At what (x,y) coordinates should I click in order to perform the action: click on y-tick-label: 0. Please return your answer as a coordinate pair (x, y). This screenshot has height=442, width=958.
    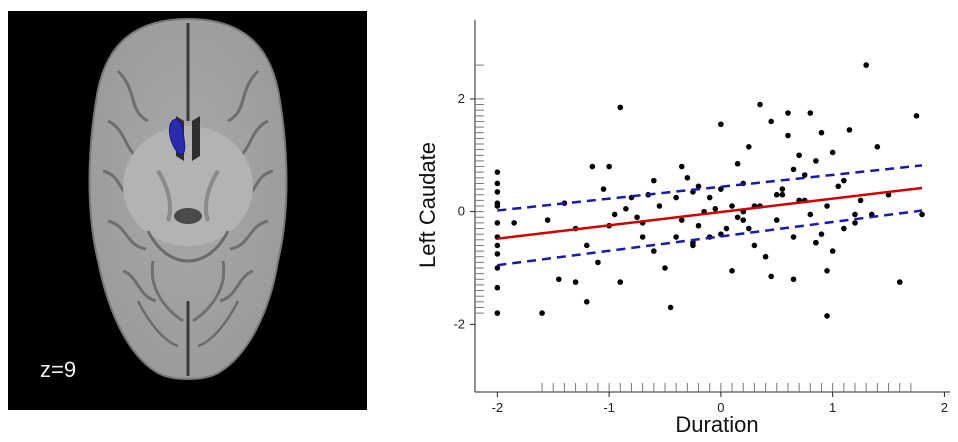
    Looking at the image, I should click on (461, 211).